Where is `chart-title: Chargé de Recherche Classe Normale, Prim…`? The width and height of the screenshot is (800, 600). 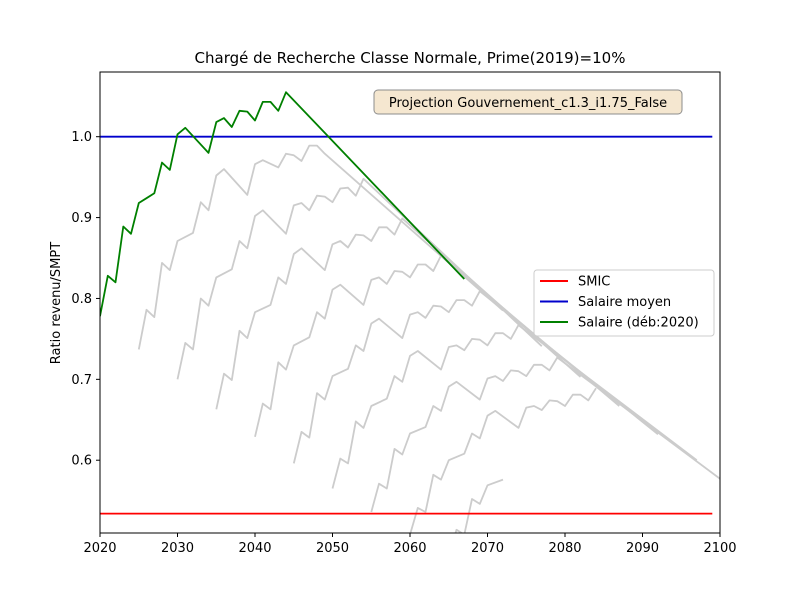
chart-title: Chargé de Recherche Classe Normale, Prim… is located at coordinates (410, 58).